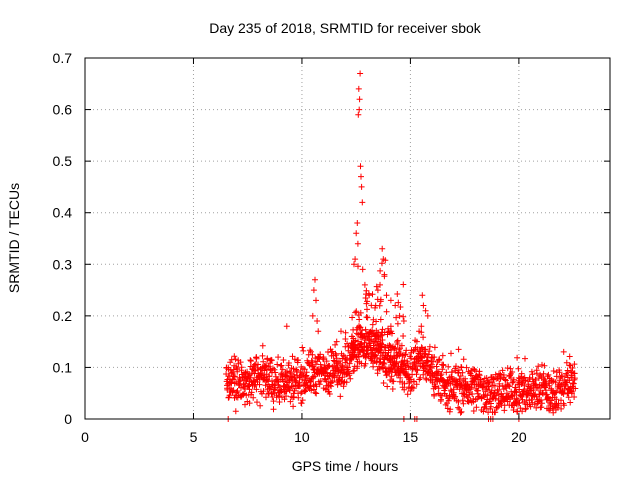  Describe the element at coordinates (411, 437) in the screenshot. I see `x-tick-label: 15` at that location.